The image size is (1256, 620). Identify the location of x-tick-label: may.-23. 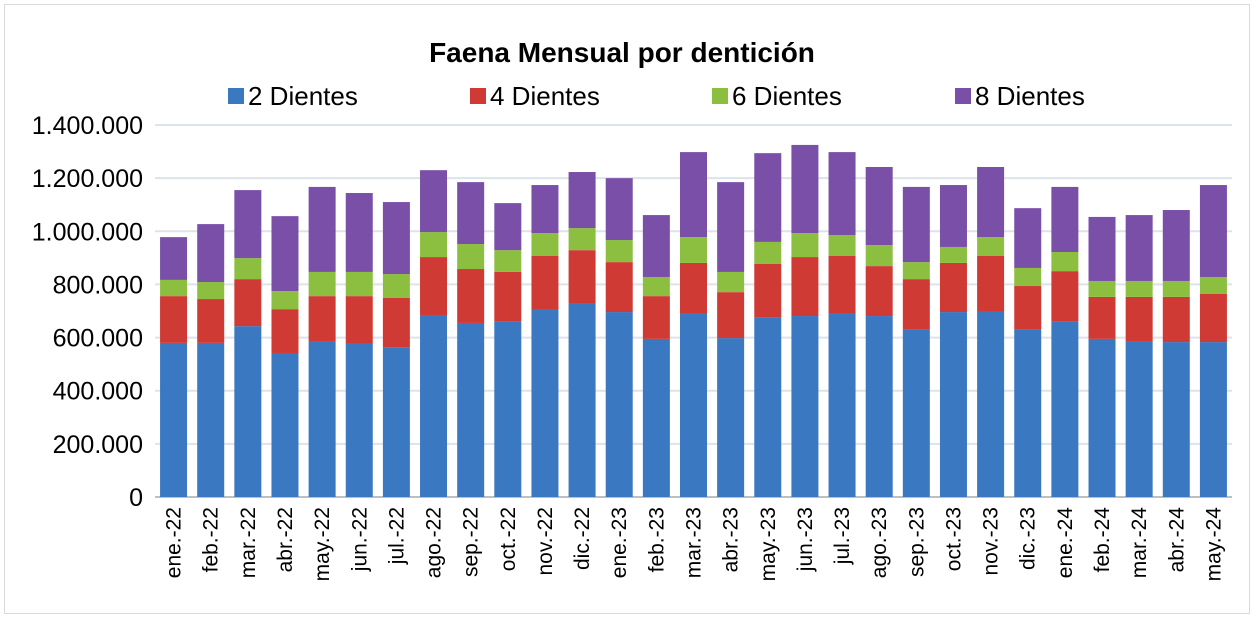
(768, 544).